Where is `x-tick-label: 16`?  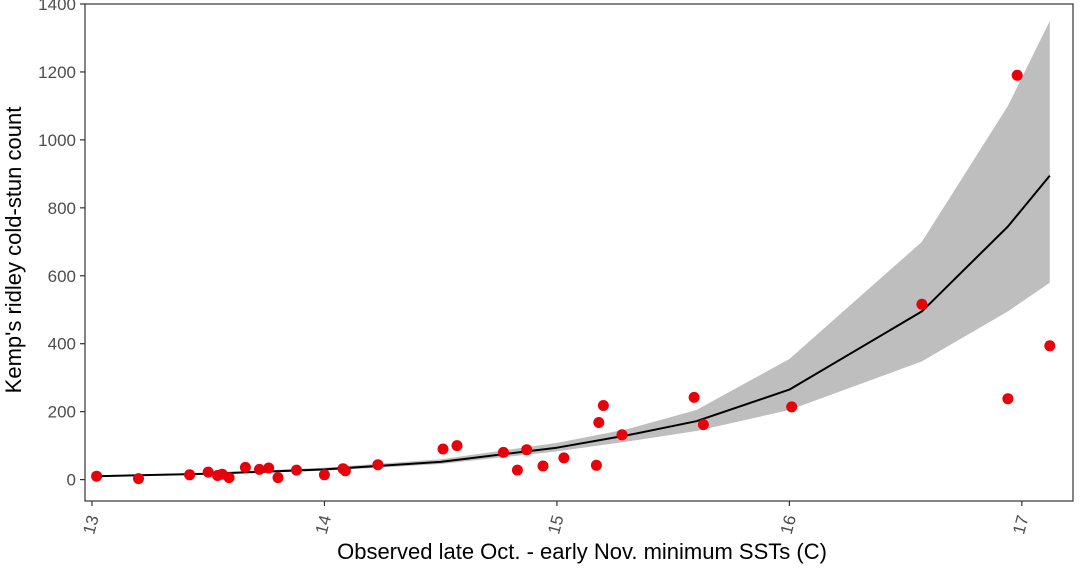 x-tick-label: 16 is located at coordinates (788, 524).